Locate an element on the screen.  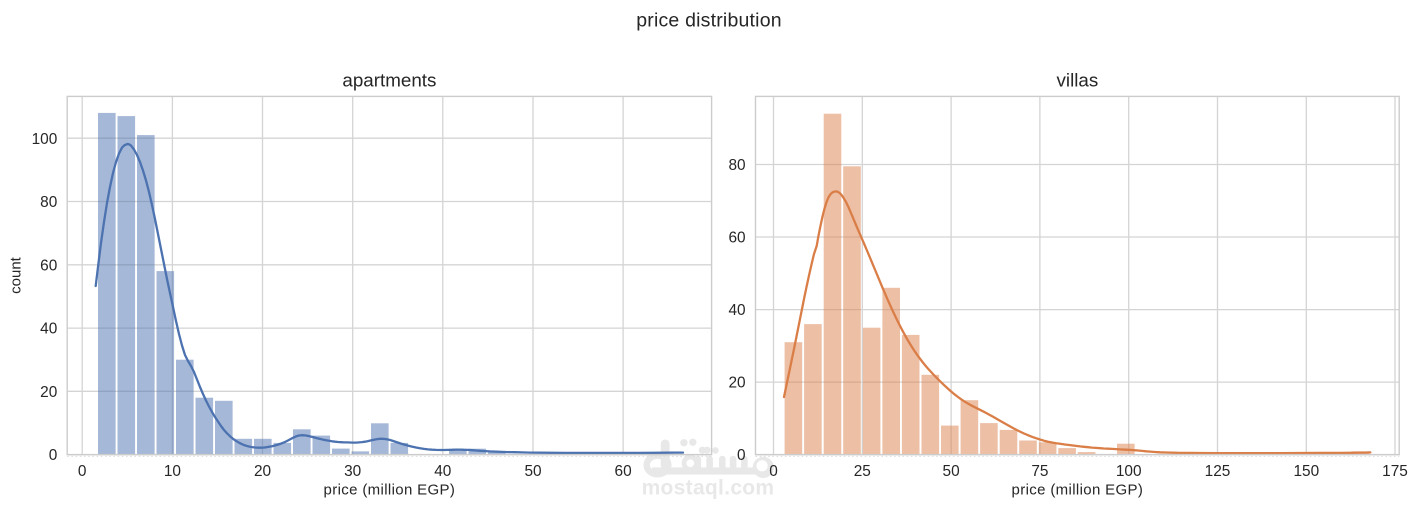
svg-text: 75 is located at coordinates (1039, 471).